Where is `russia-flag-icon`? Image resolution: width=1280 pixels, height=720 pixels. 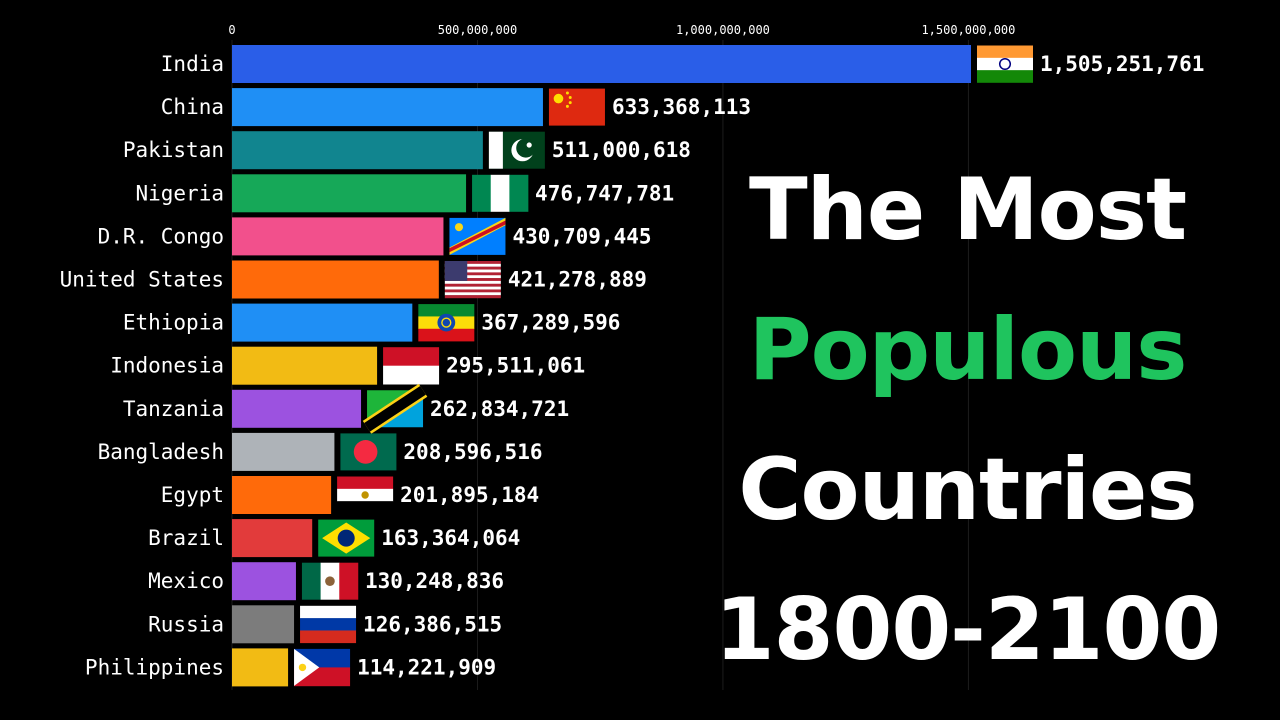
russia-flag-icon is located at coordinates (328, 624).